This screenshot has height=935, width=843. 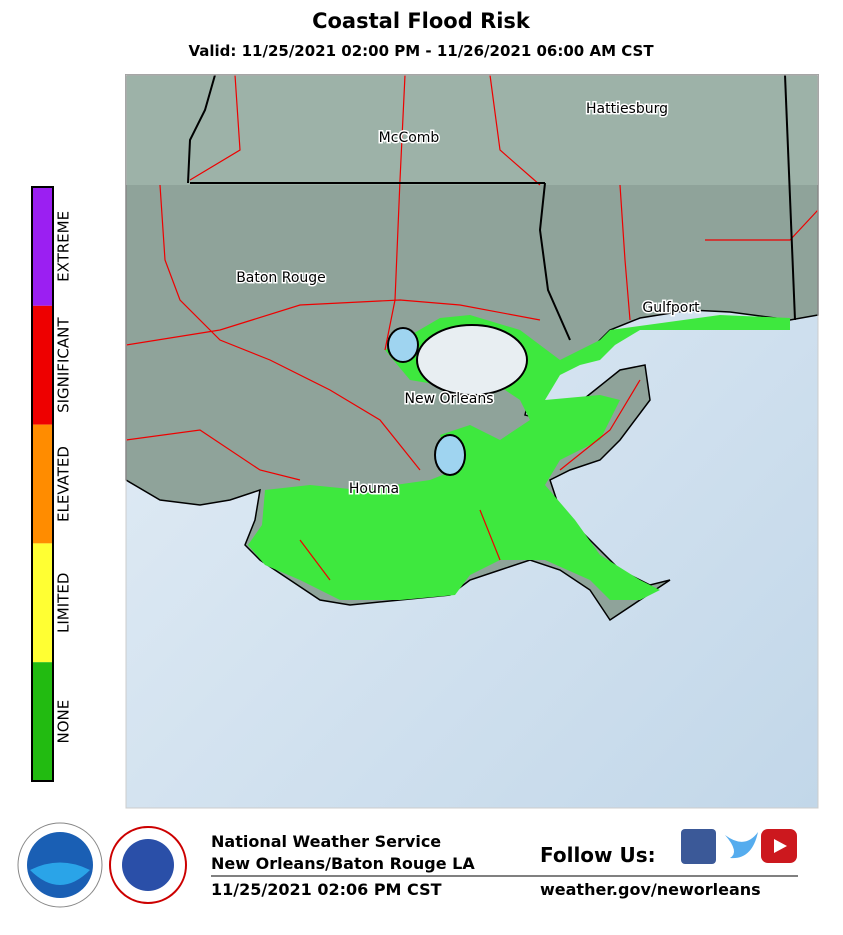 What do you see at coordinates (448, 399) in the screenshot?
I see `city-label: New Orleans` at bounding box center [448, 399].